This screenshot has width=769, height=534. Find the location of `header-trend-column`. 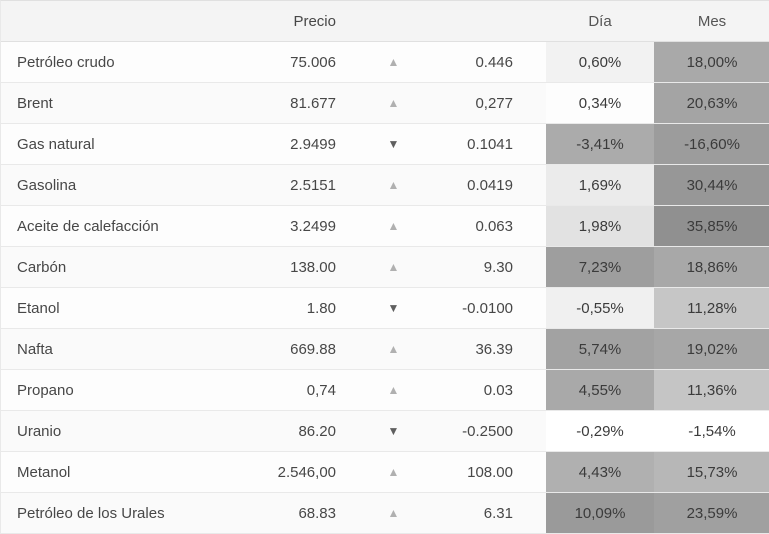

header-trend-column is located at coordinates (393, 21).